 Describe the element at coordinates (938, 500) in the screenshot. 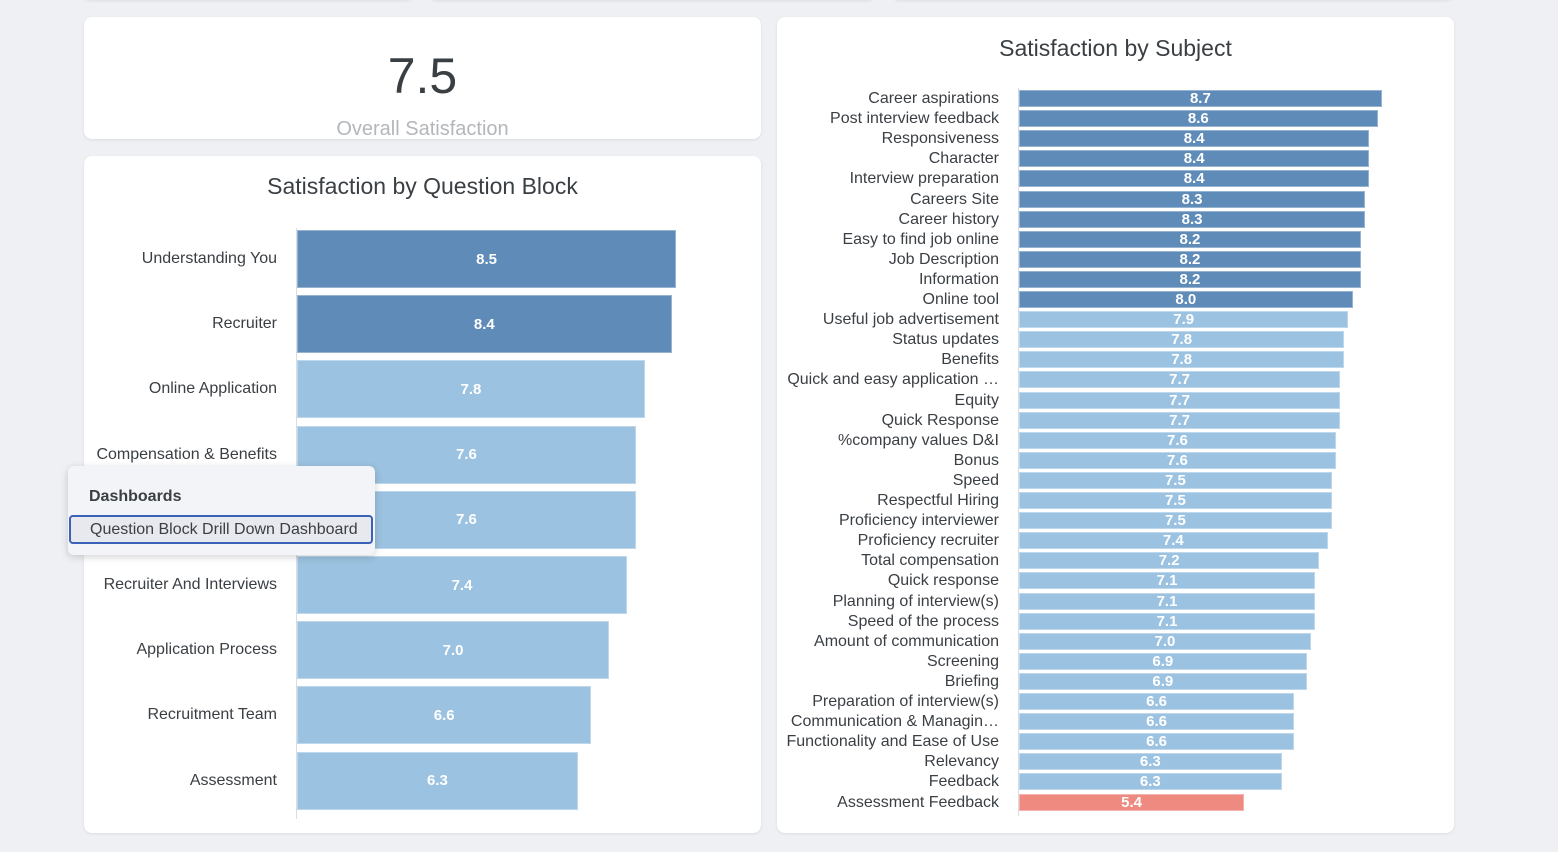

I see `category-label: Respectful Hiring` at that location.